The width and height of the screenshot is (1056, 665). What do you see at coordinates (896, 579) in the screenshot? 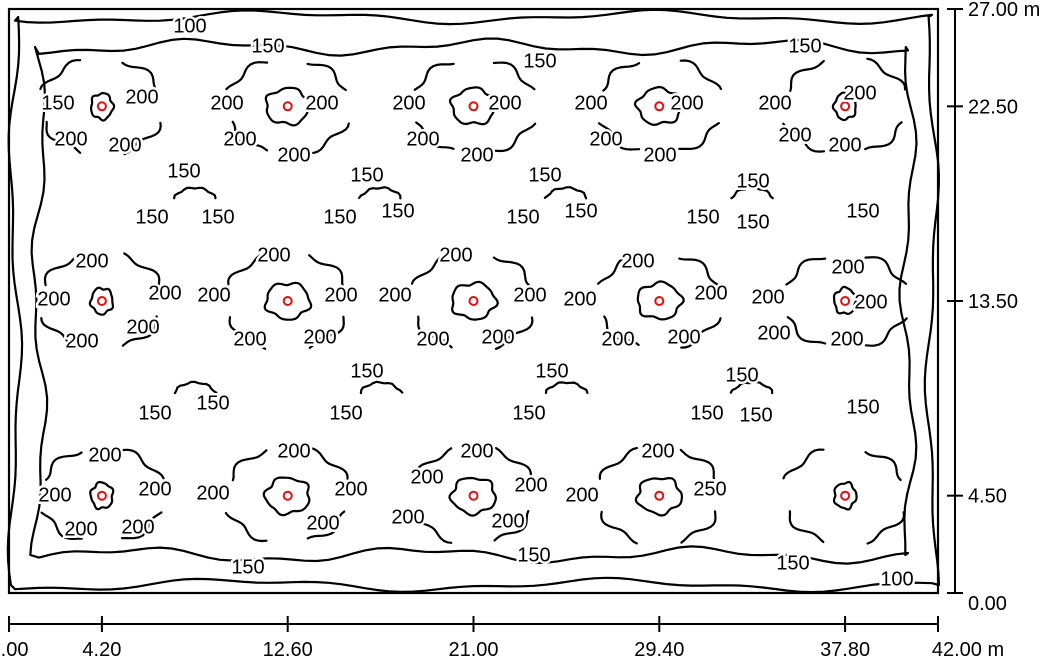
I see `isoline-label-outer: 100` at bounding box center [896, 579].